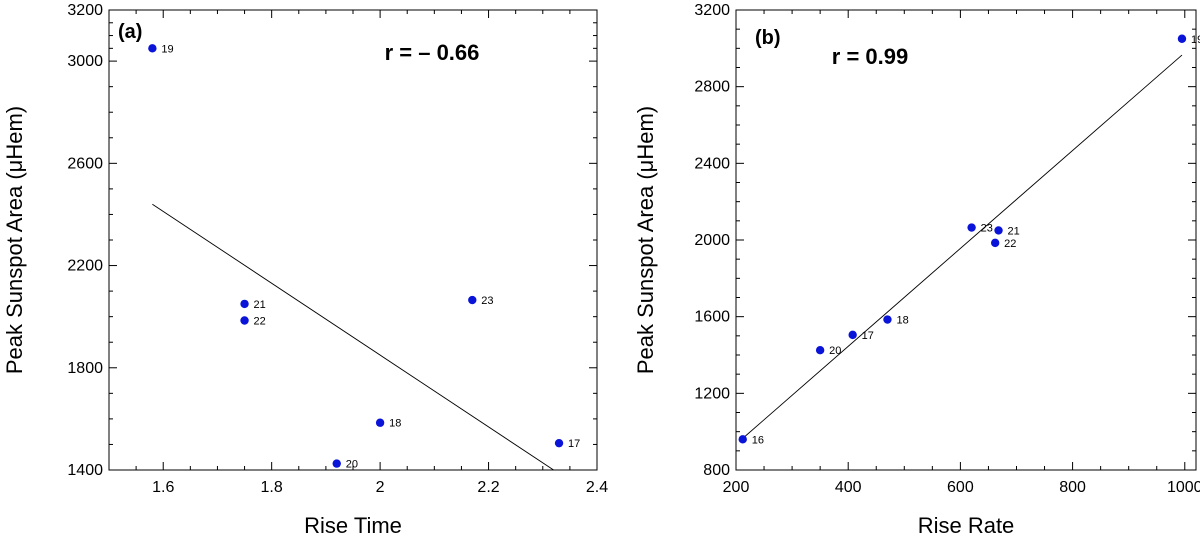  I want to click on panel-label-a: (a), so click(130, 32).